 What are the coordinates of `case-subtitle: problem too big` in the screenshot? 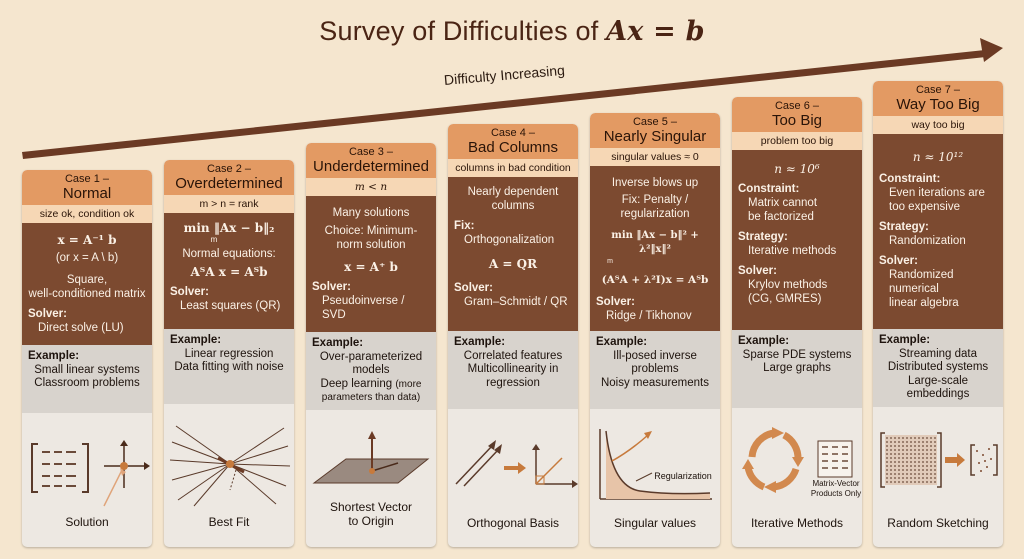 It's located at (797, 141).